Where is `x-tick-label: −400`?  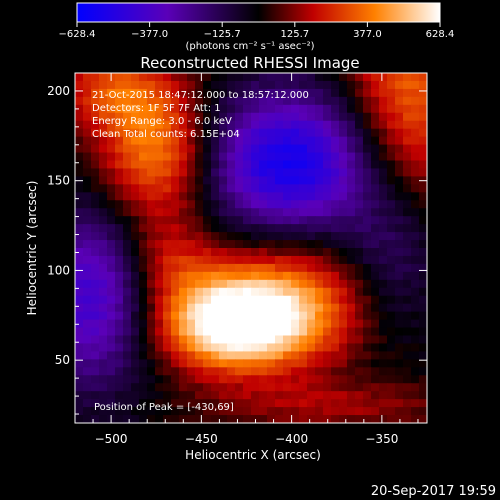
x-tick-label: −400 is located at coordinates (291, 439).